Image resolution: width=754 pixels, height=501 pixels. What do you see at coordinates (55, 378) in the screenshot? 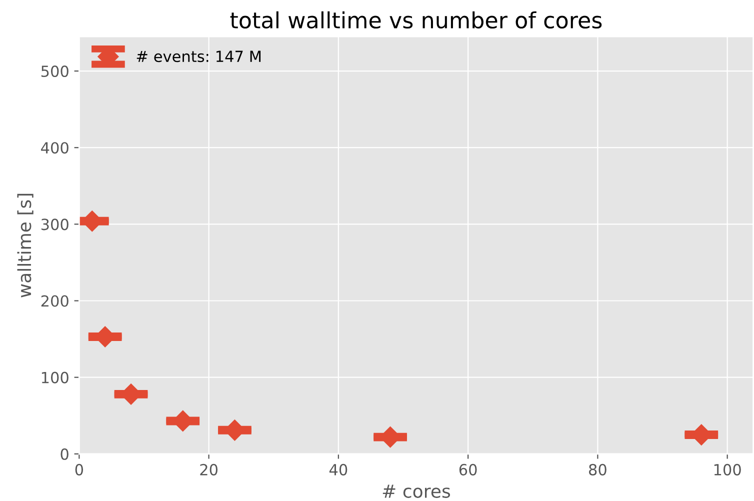
I see `y-tick-label: 100` at bounding box center [55, 378].